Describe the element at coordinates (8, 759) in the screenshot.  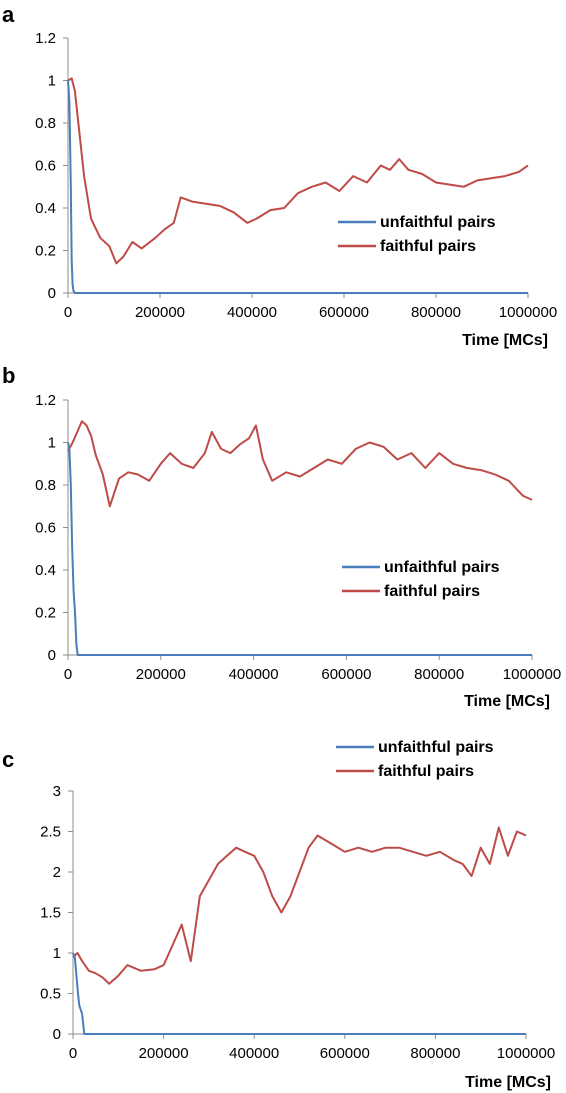
I see `panel-label: c` at that location.